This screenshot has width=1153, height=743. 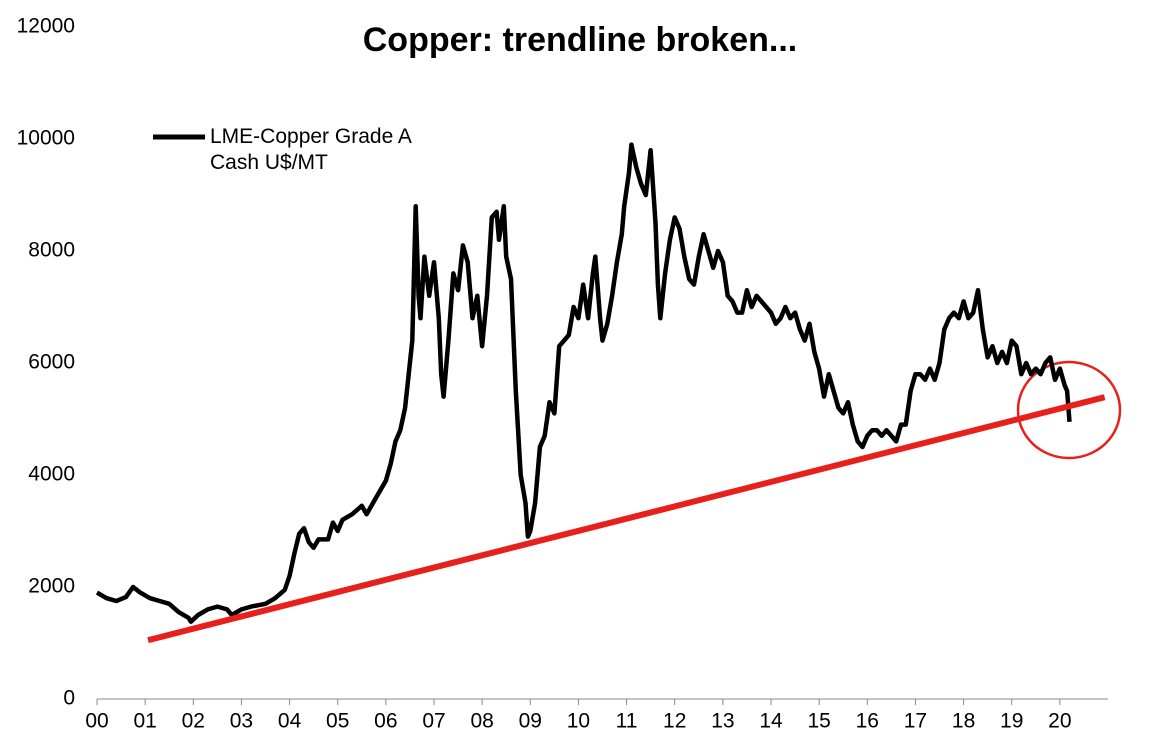 I want to click on y-tick-label: 10000, so click(x=46, y=138).